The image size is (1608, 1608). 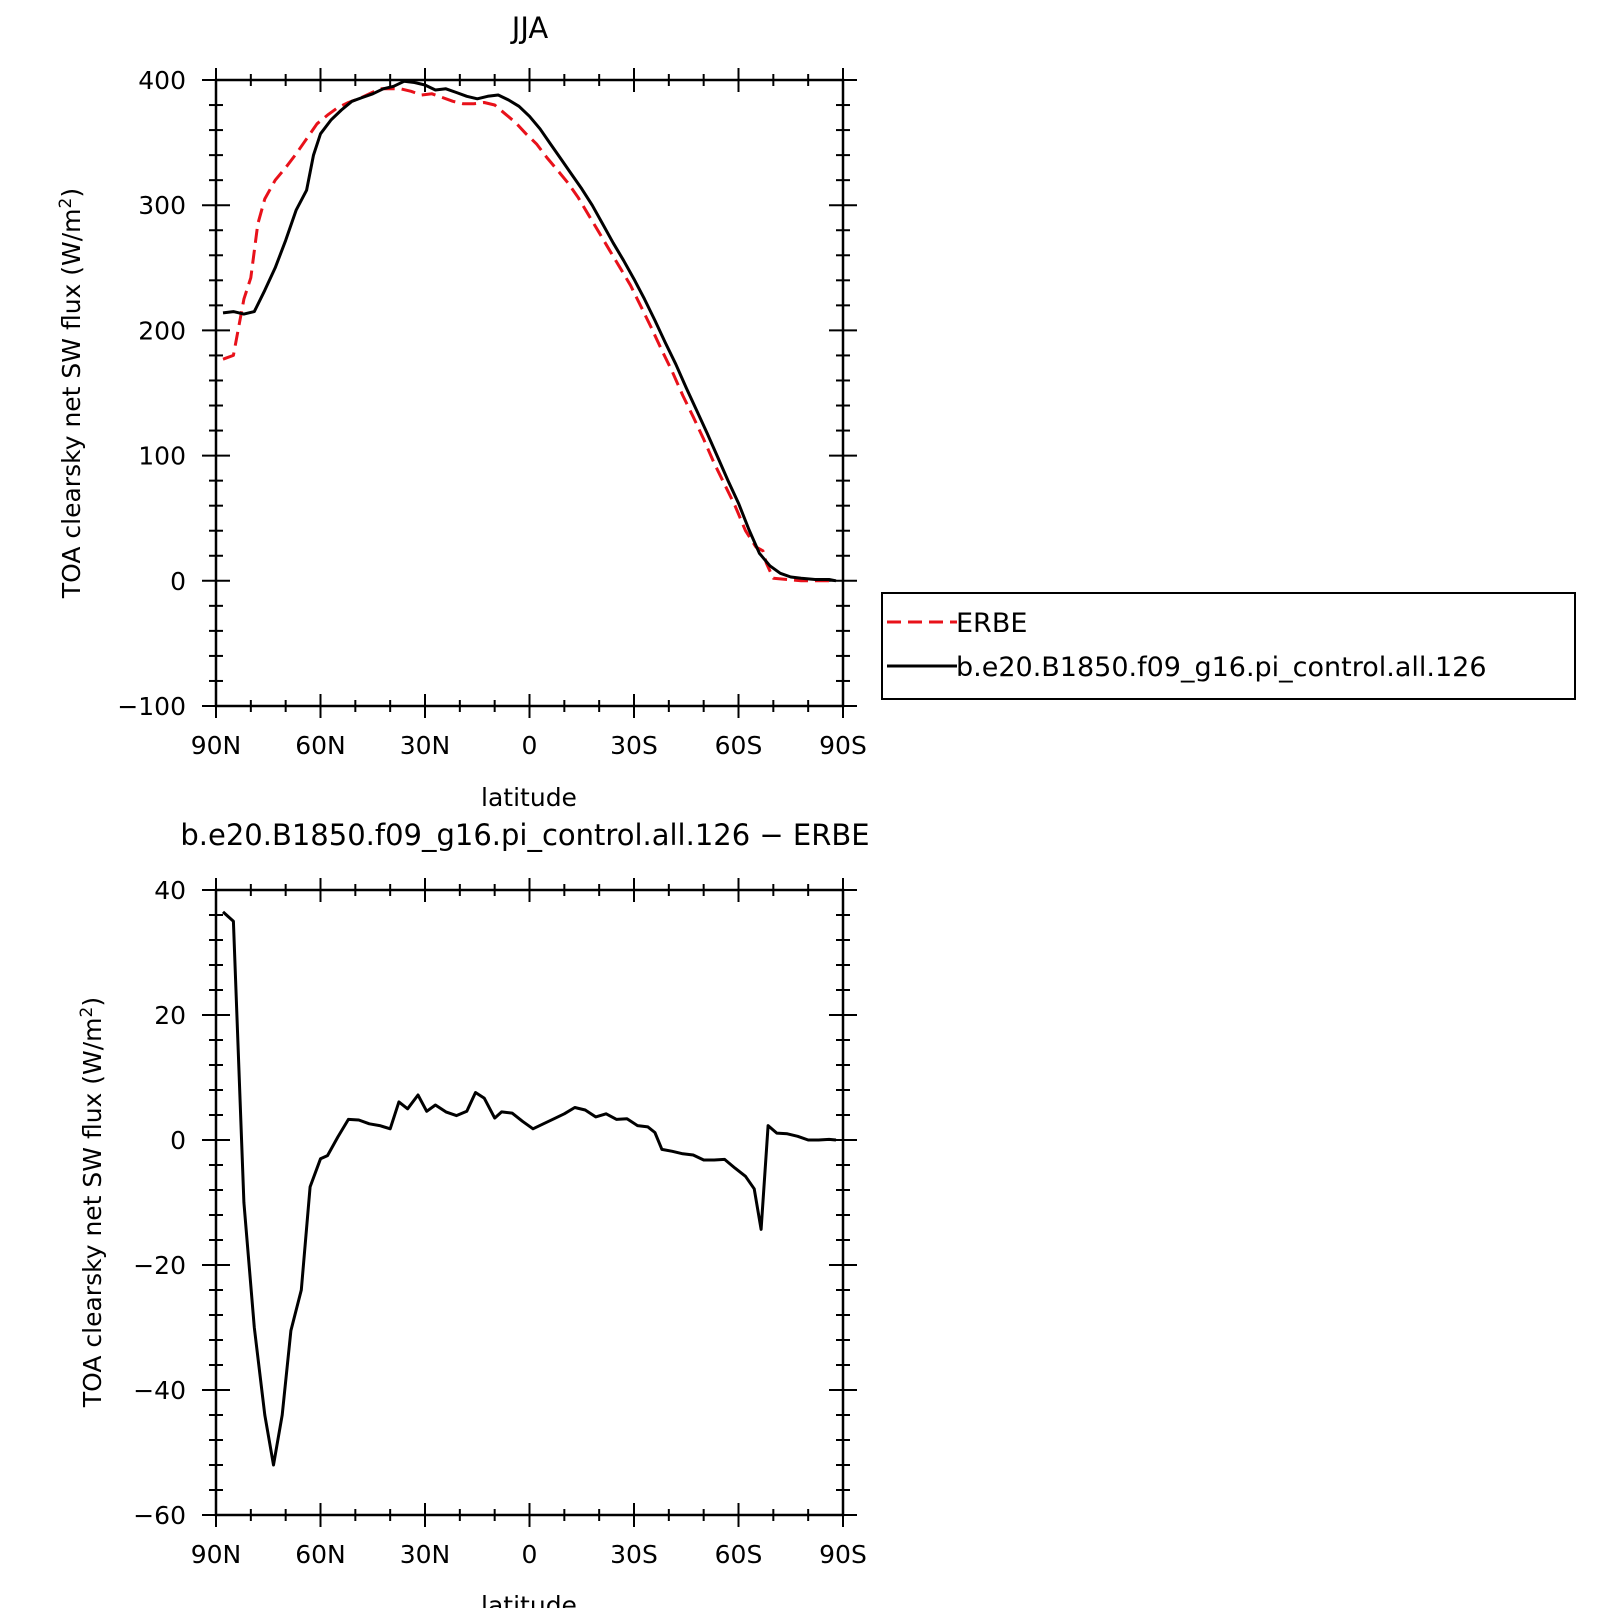 What do you see at coordinates (529, 28) in the screenshot?
I see `top-panel-title: JJA` at bounding box center [529, 28].